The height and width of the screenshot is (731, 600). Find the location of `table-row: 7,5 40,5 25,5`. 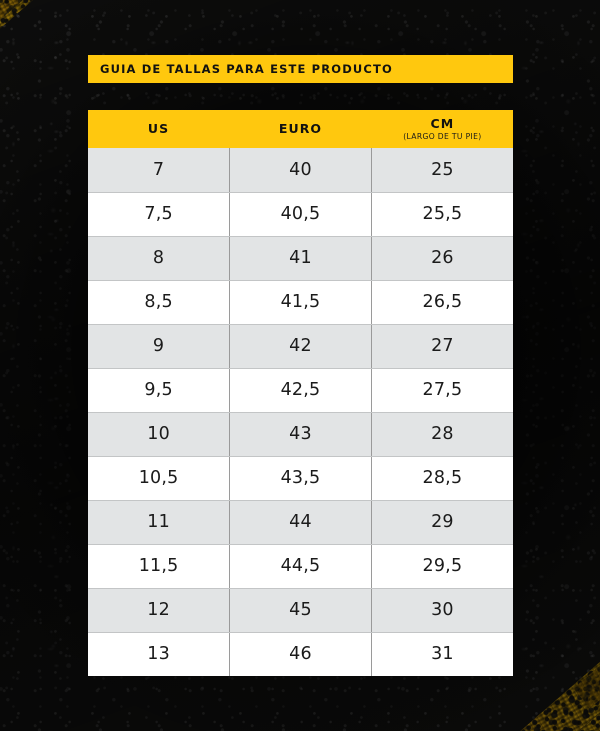

table-row: 7,5 40,5 25,5 is located at coordinates (300, 214).